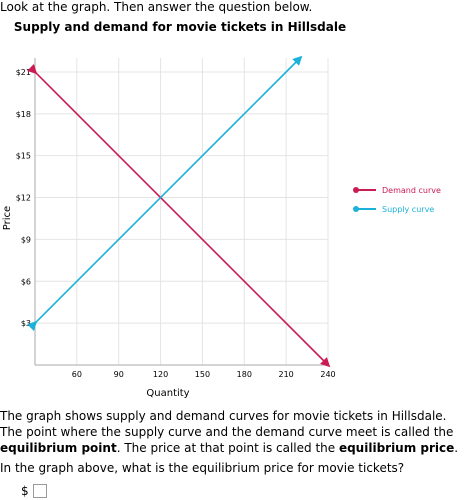 This screenshot has height=500, width=465. What do you see at coordinates (202, 374) in the screenshot?
I see `x-tick-label: 150` at bounding box center [202, 374].